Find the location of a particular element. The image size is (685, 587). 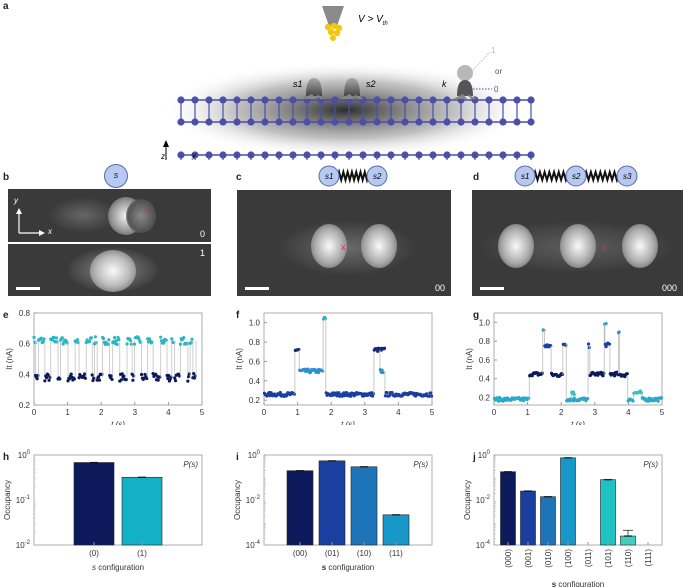

x-tick-label: (100) is located at coordinates (568, 558).